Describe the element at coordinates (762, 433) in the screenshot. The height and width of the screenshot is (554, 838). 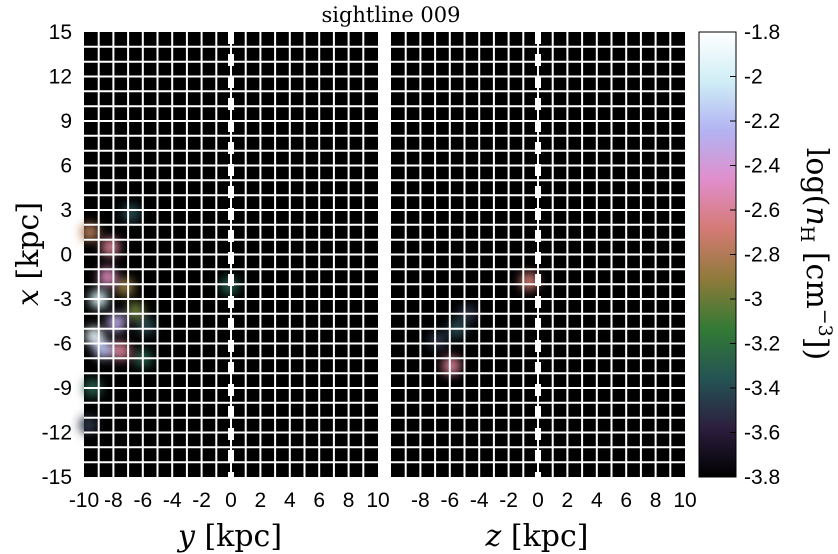
I see `colorbar-tick-label: -3.6` at that location.